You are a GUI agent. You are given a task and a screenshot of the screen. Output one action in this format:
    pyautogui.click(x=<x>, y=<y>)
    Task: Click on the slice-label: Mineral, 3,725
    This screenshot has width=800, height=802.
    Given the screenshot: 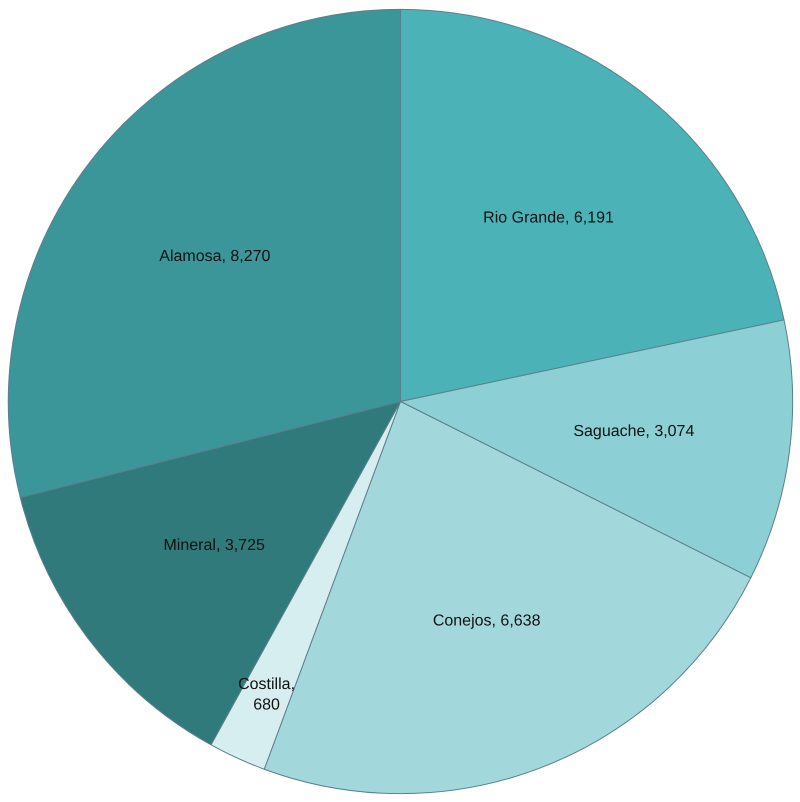 What is the action you would take?
    pyautogui.click(x=214, y=545)
    